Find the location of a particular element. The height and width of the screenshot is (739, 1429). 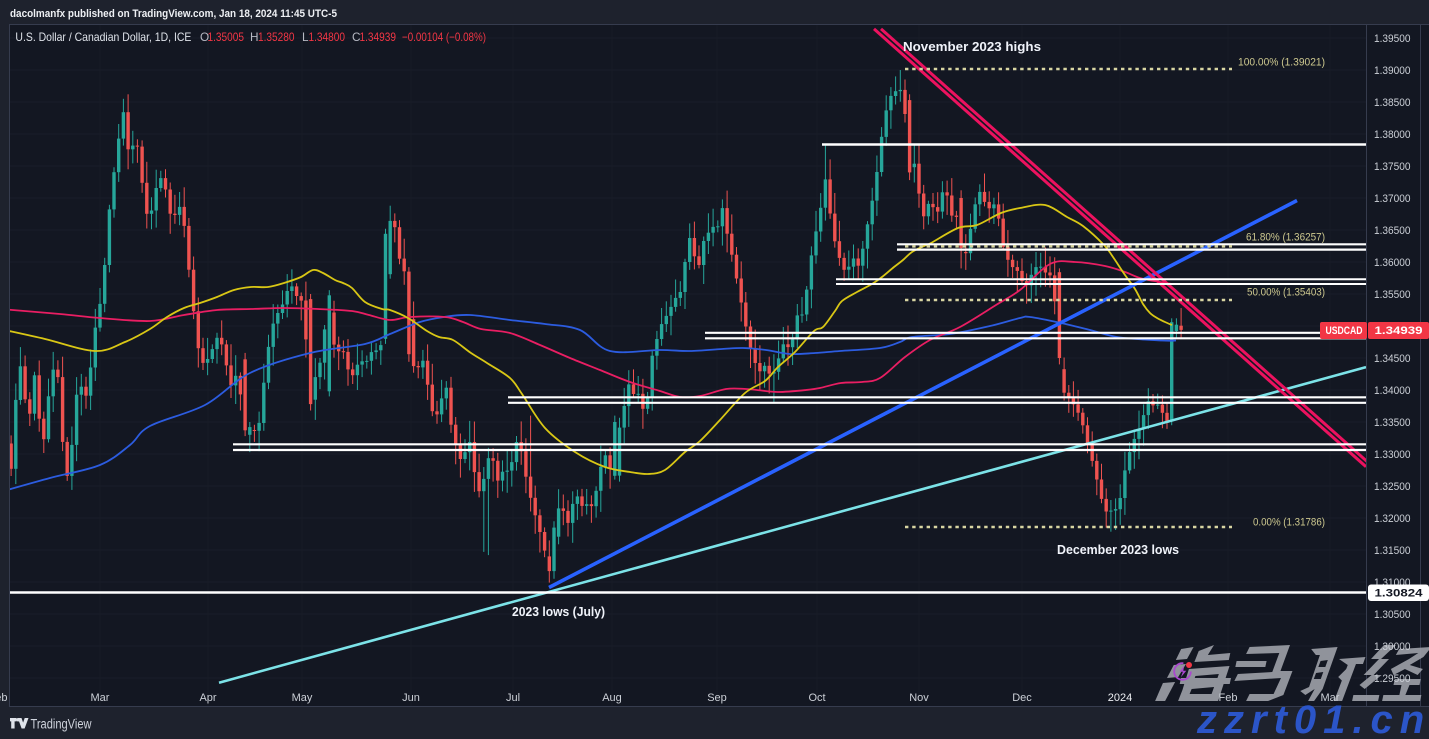

svg-text: 1.30000 is located at coordinates (1392, 647).